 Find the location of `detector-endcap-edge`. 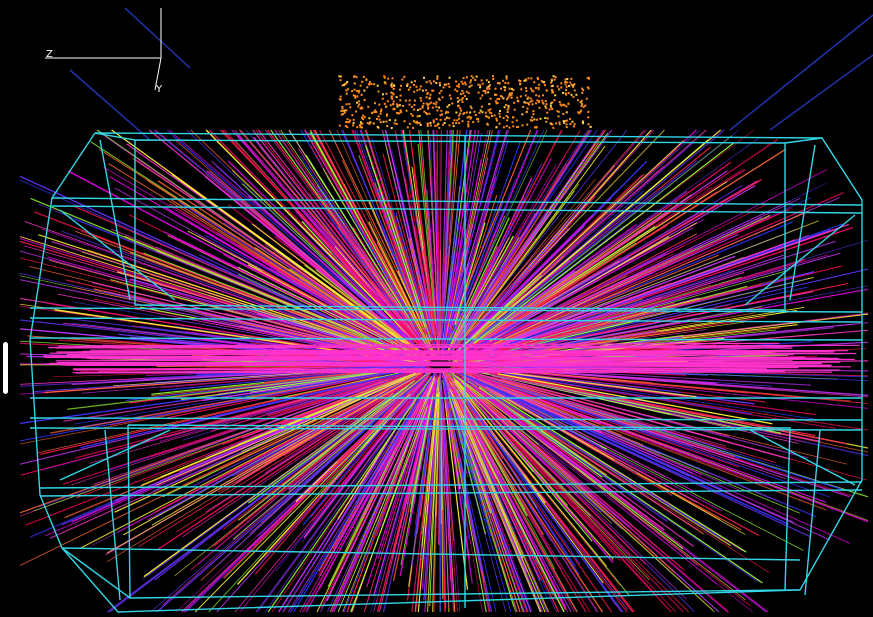

detector-endcap-edge is located at coordinates (802, 457).